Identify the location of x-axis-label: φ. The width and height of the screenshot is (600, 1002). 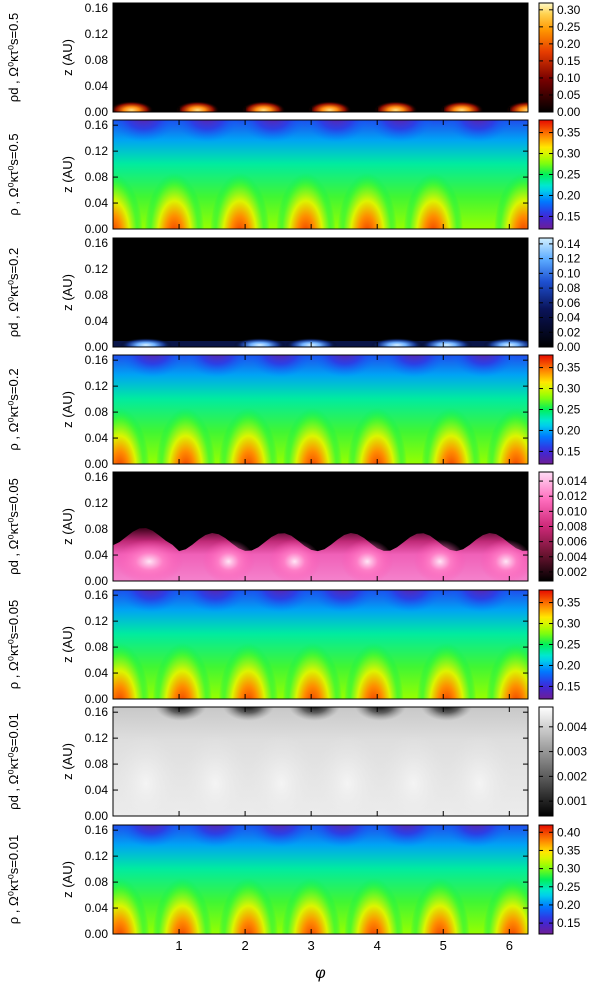
(320, 973).